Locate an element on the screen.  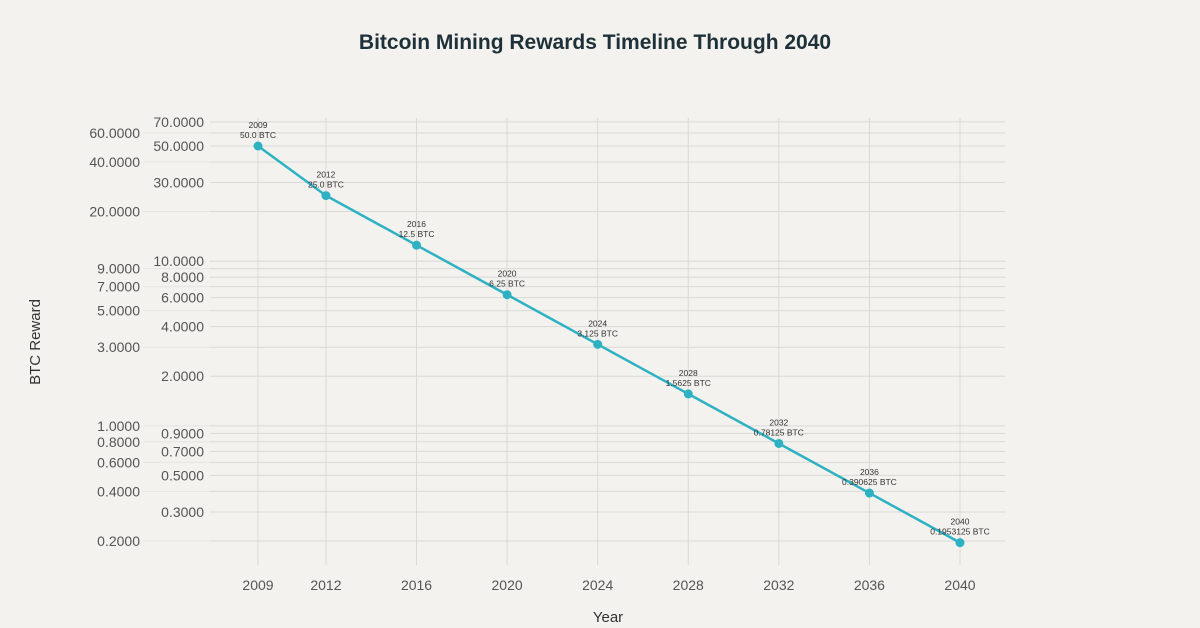
x-tick-label: 2032 is located at coordinates (778, 585).